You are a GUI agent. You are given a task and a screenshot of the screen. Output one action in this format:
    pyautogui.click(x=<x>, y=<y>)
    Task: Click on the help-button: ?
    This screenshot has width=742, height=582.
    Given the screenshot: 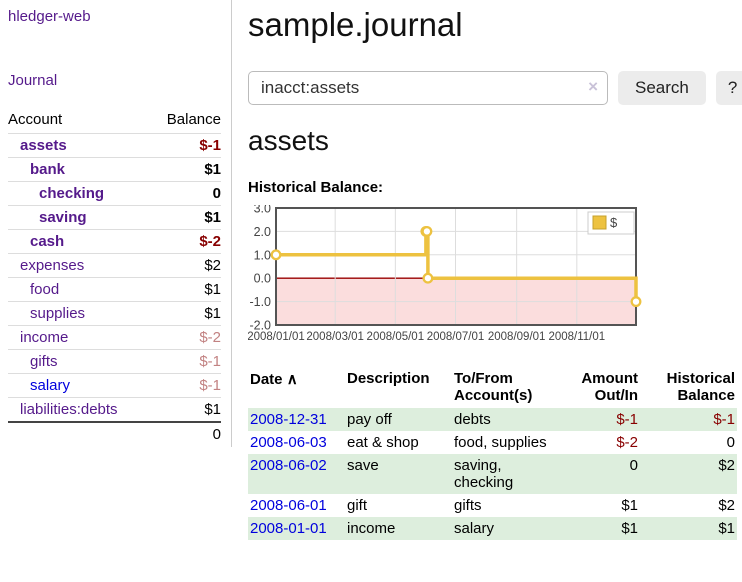 What is the action you would take?
    pyautogui.click(x=728, y=88)
    